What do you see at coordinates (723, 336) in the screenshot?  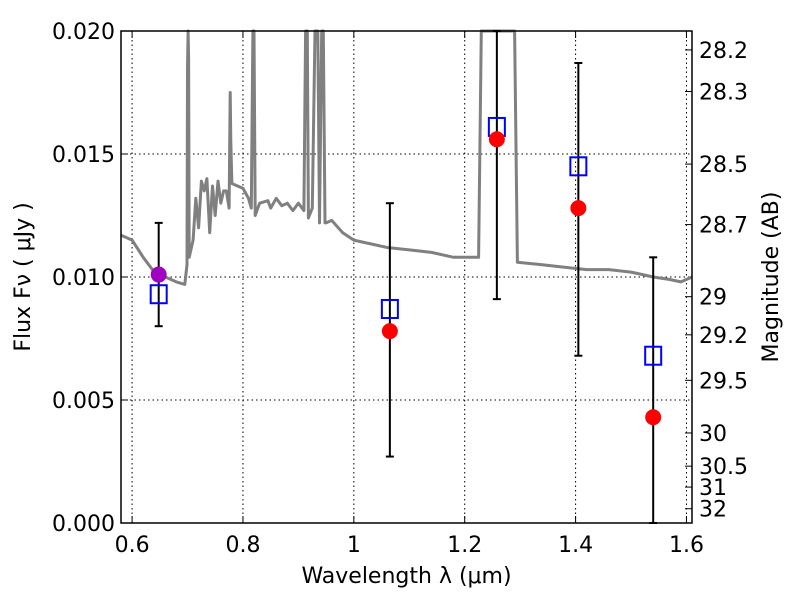 I see `mag-tick-label: 29.2` at bounding box center [723, 336].